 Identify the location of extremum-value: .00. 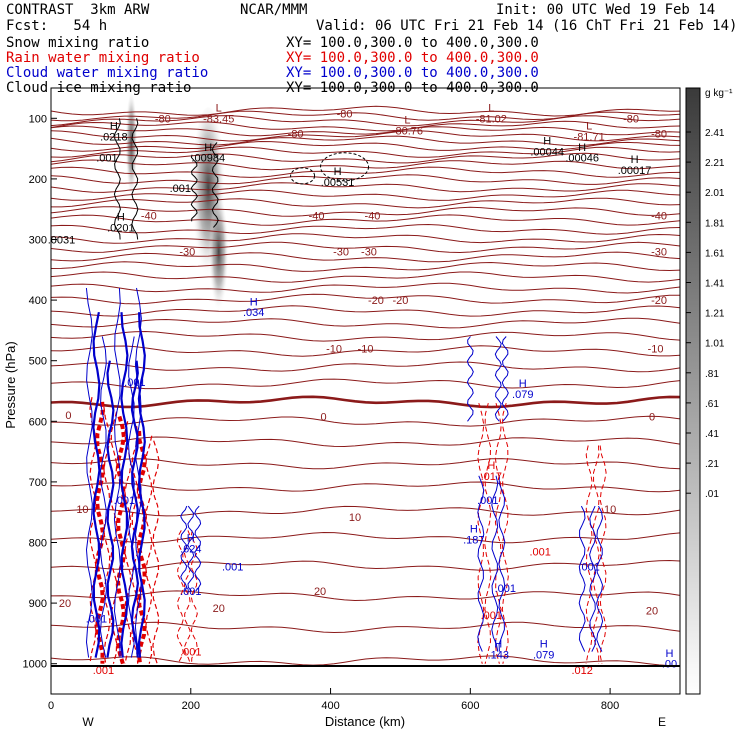
(669, 665).